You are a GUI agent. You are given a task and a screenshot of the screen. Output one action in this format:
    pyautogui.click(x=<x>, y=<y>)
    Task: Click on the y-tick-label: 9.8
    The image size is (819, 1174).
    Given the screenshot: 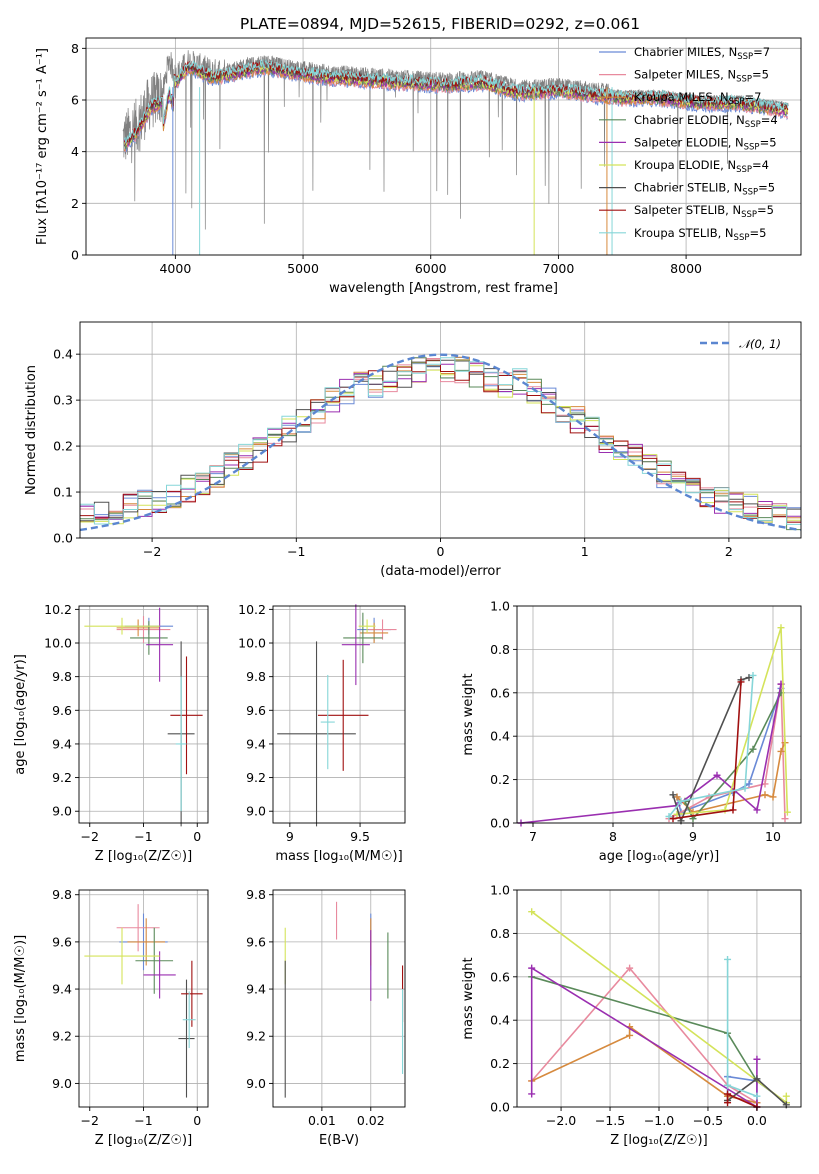 What is the action you would take?
    pyautogui.click(x=256, y=894)
    